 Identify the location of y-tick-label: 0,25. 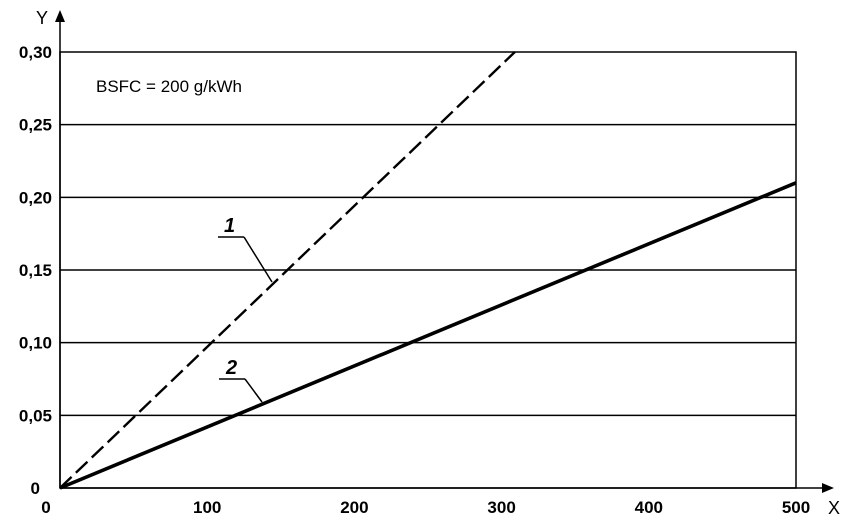
(35, 125).